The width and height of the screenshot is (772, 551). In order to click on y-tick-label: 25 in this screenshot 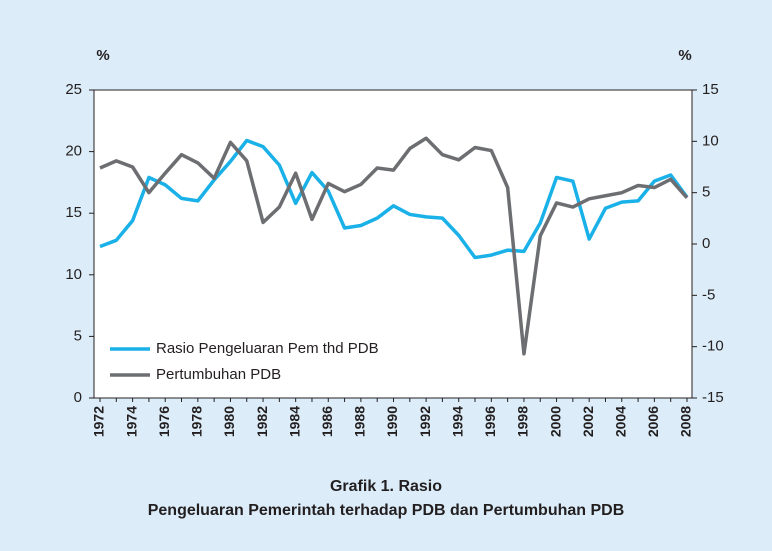, I will do `click(73, 89)`.